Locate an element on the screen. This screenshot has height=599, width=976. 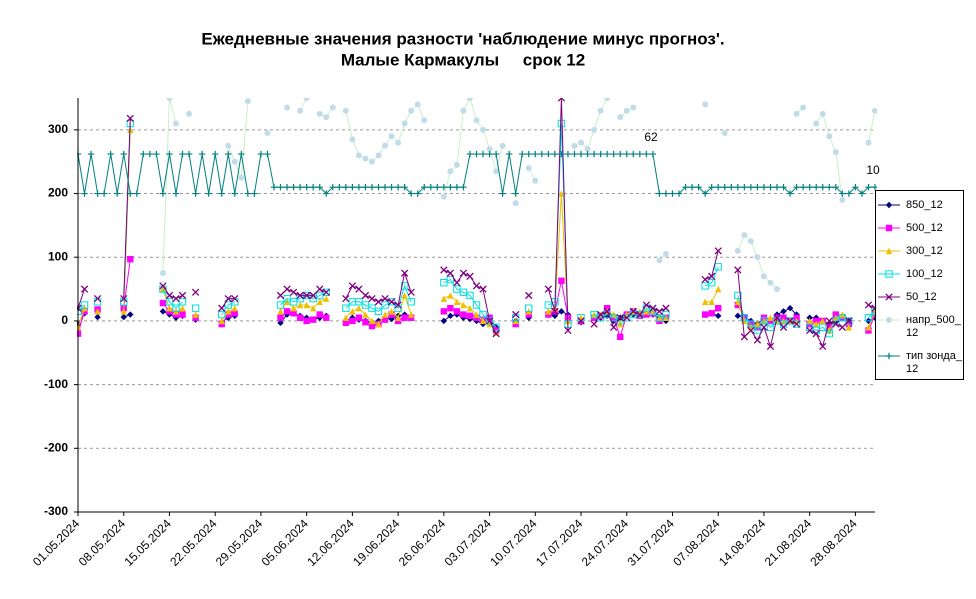
legend-item: 500_12 is located at coordinates (919, 228).